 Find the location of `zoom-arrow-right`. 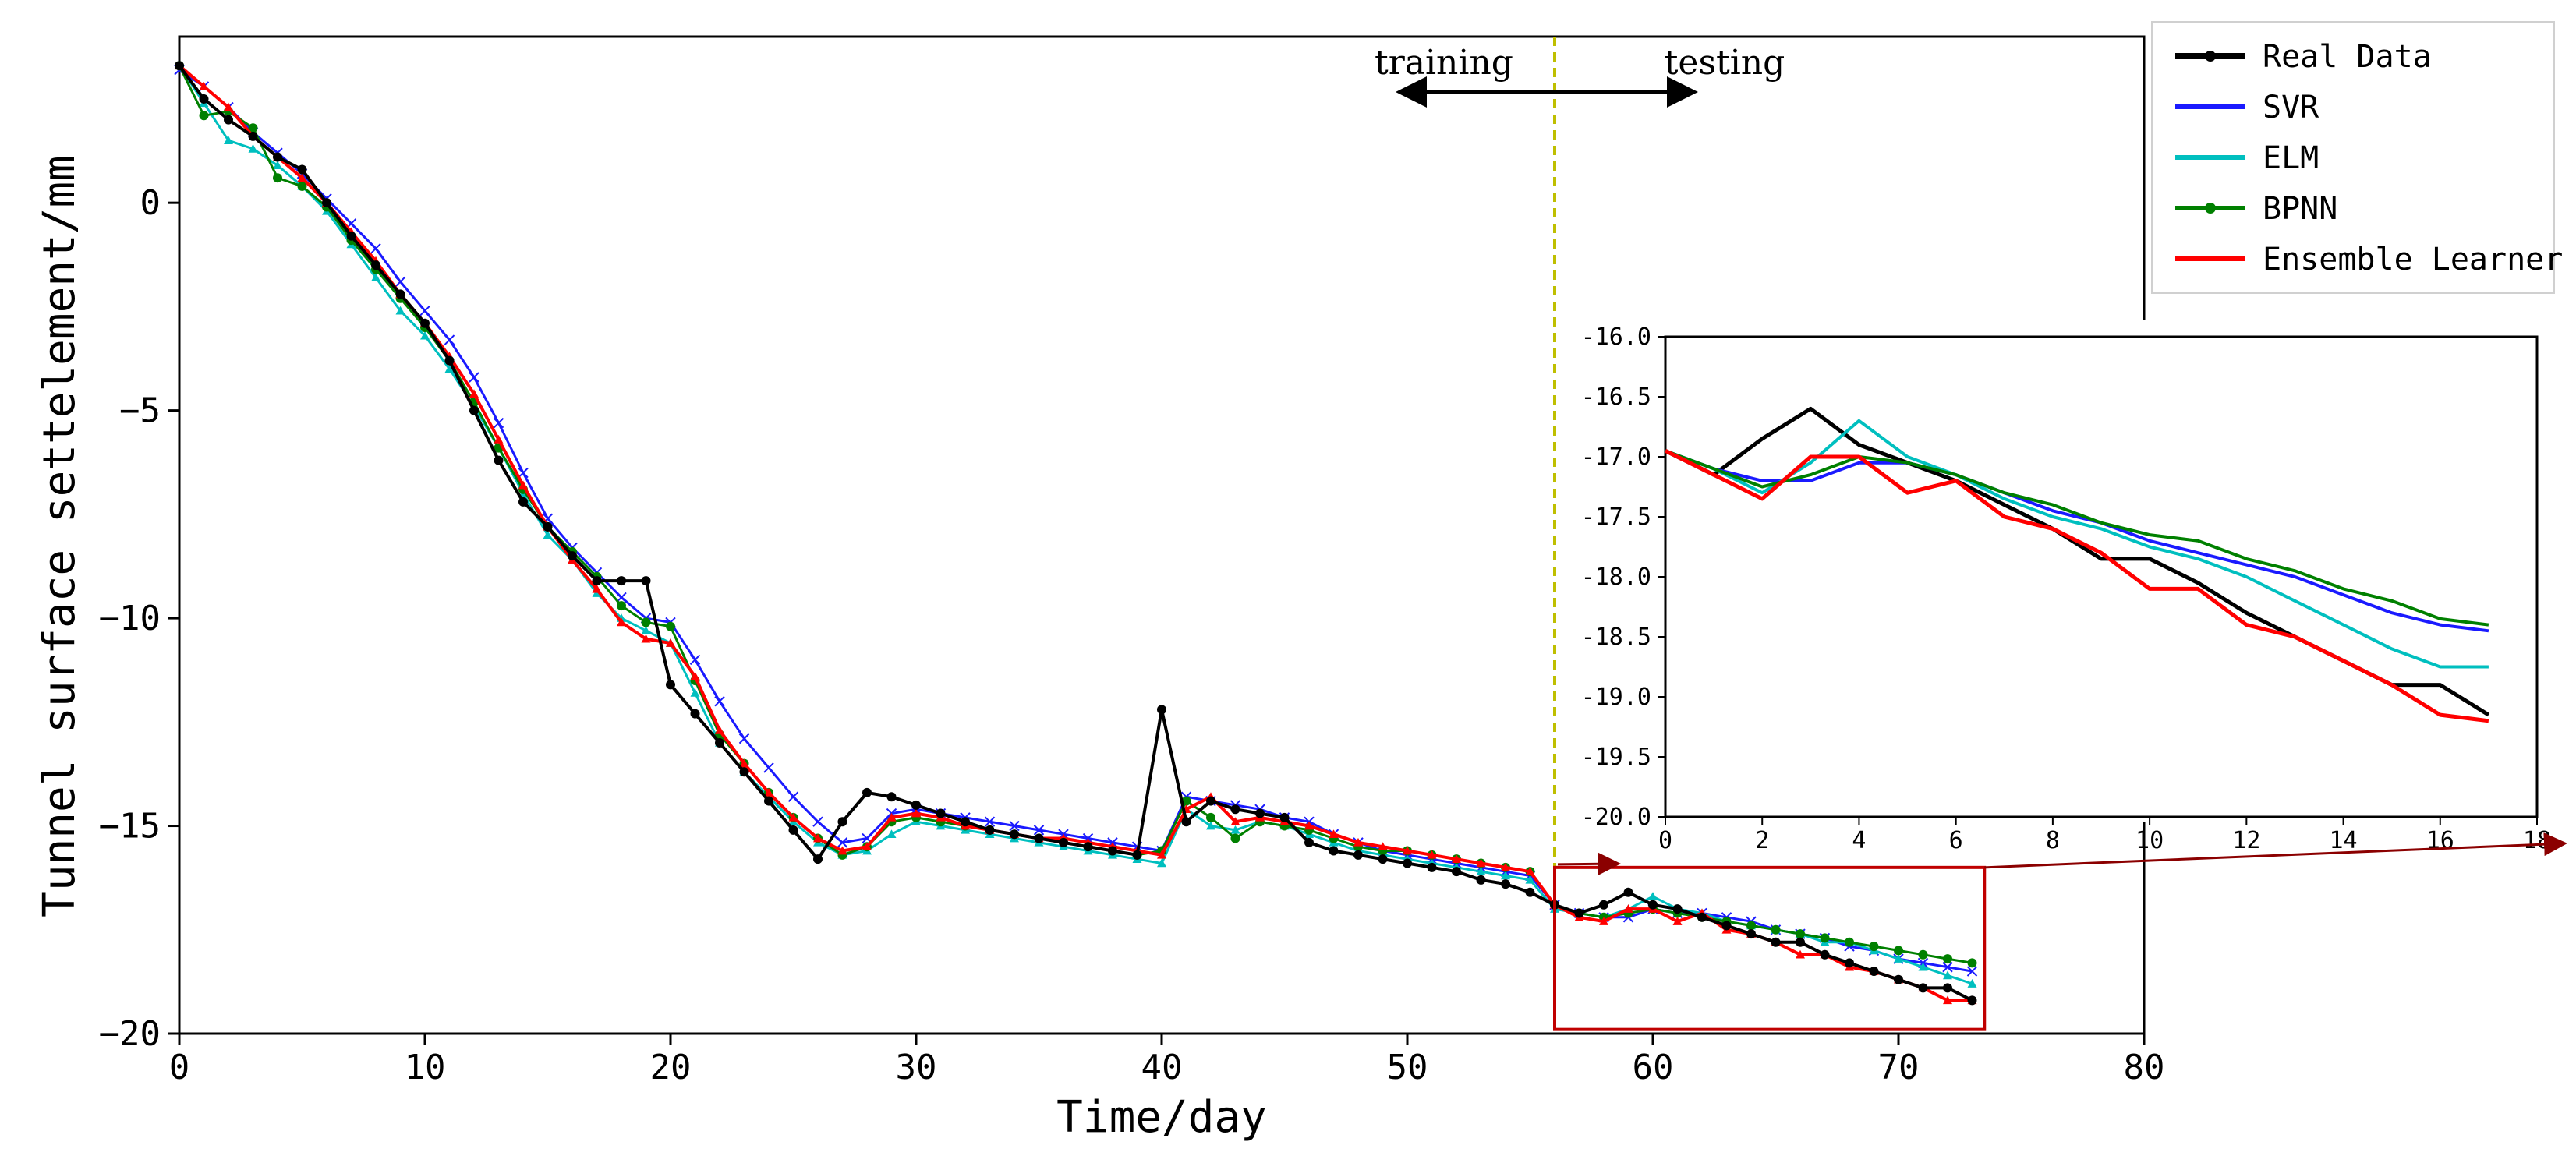

zoom-arrow-right is located at coordinates (2275, 851).